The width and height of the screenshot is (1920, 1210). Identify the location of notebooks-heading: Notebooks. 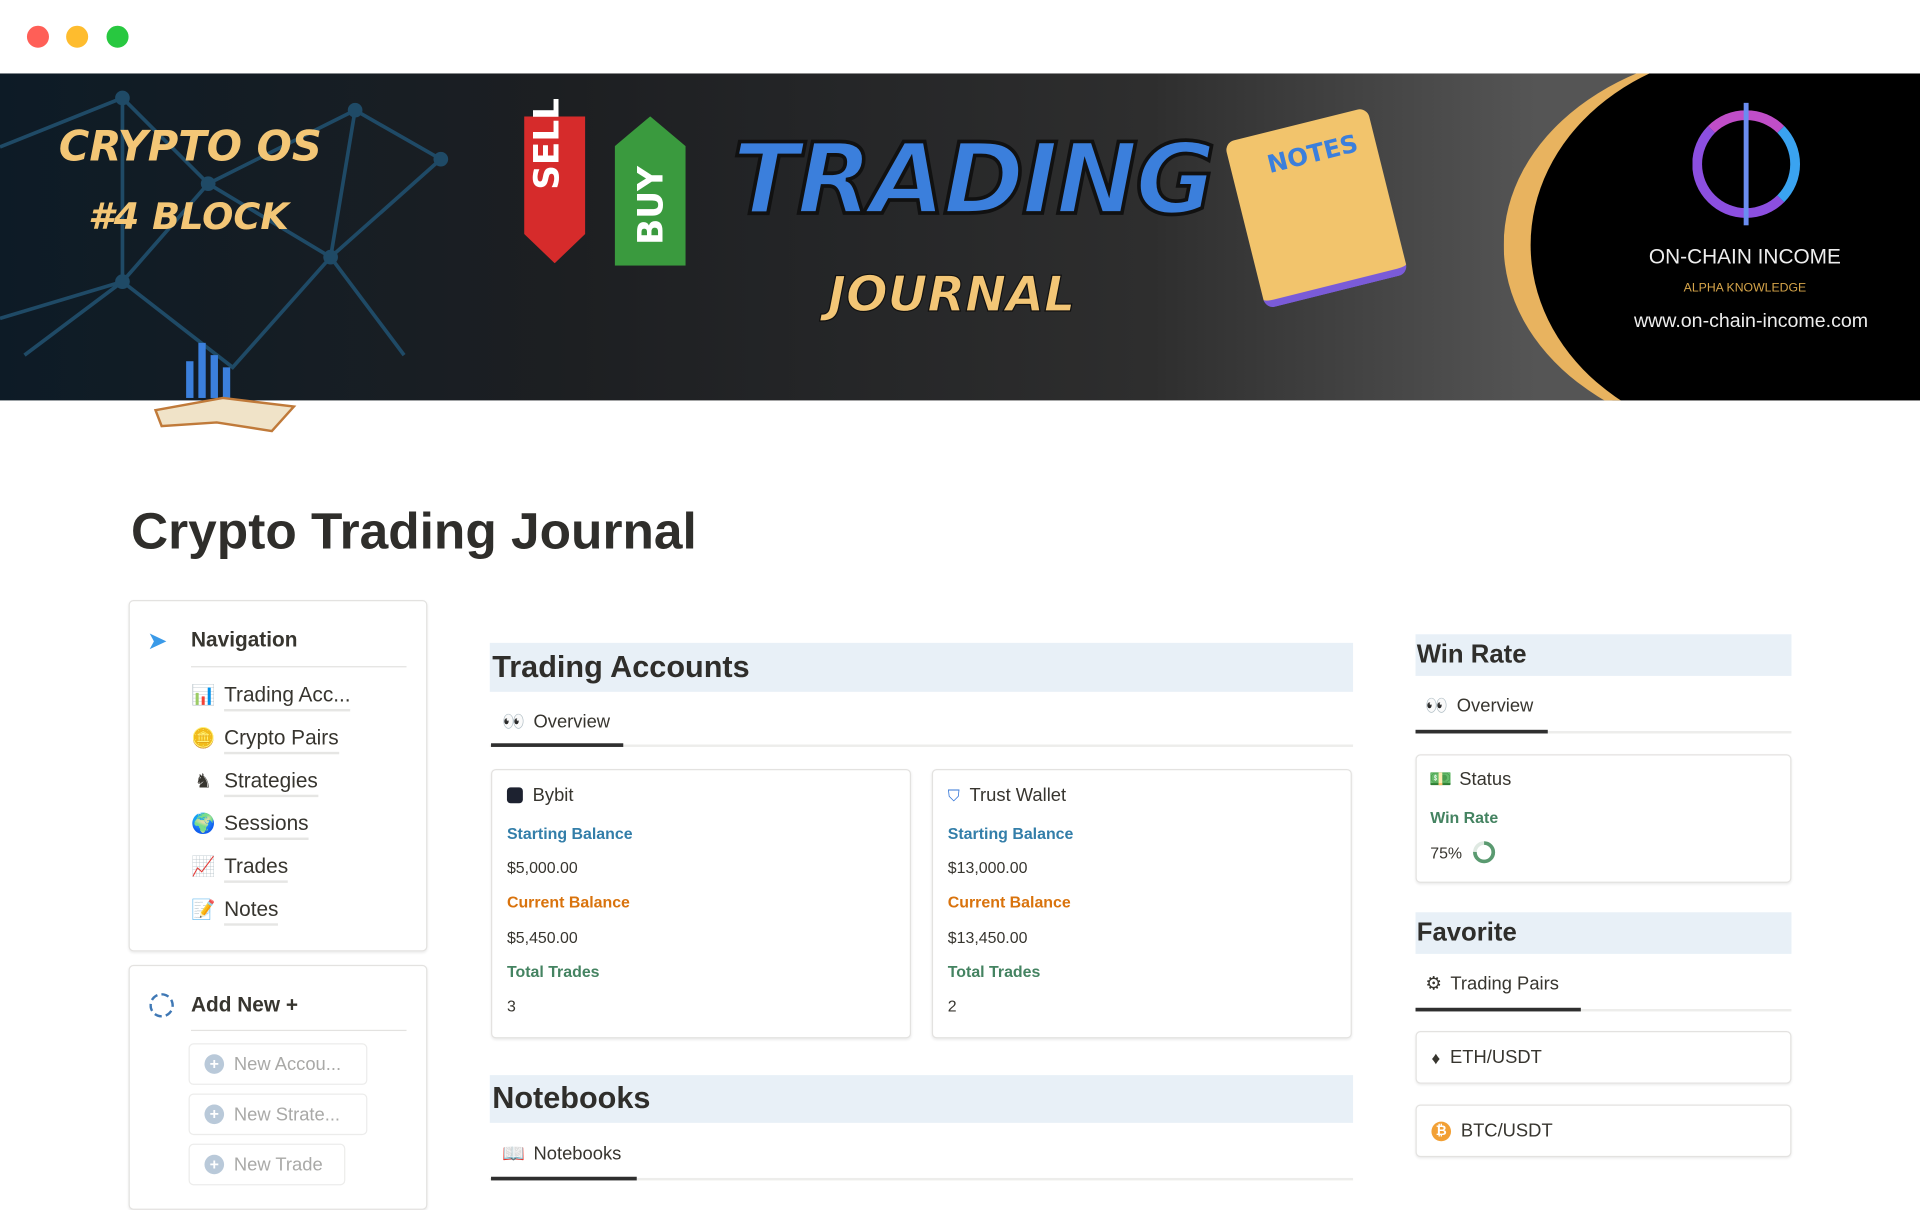
(921, 1099).